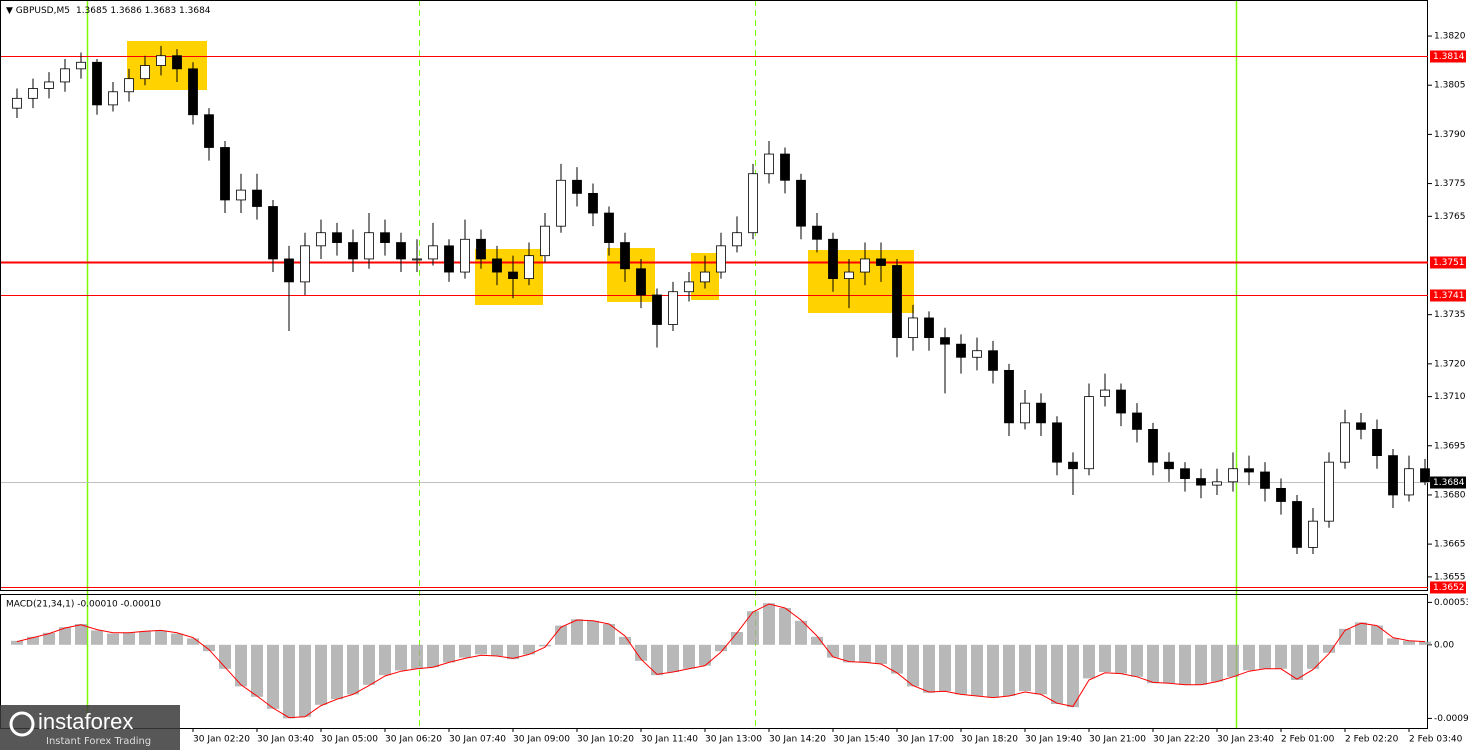 The image size is (1468, 754). Describe the element at coordinates (143, 11) in the screenshot. I see `ohlc: 1.3685 1.3686 1.3683 1.3684` at that location.